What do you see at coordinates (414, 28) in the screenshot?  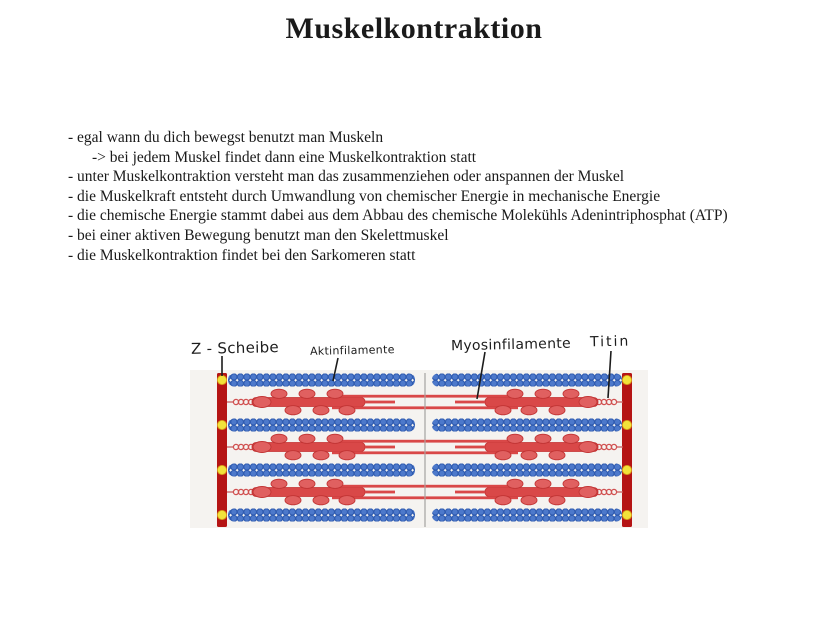 I see `page-title: Muskelkontraktion` at bounding box center [414, 28].